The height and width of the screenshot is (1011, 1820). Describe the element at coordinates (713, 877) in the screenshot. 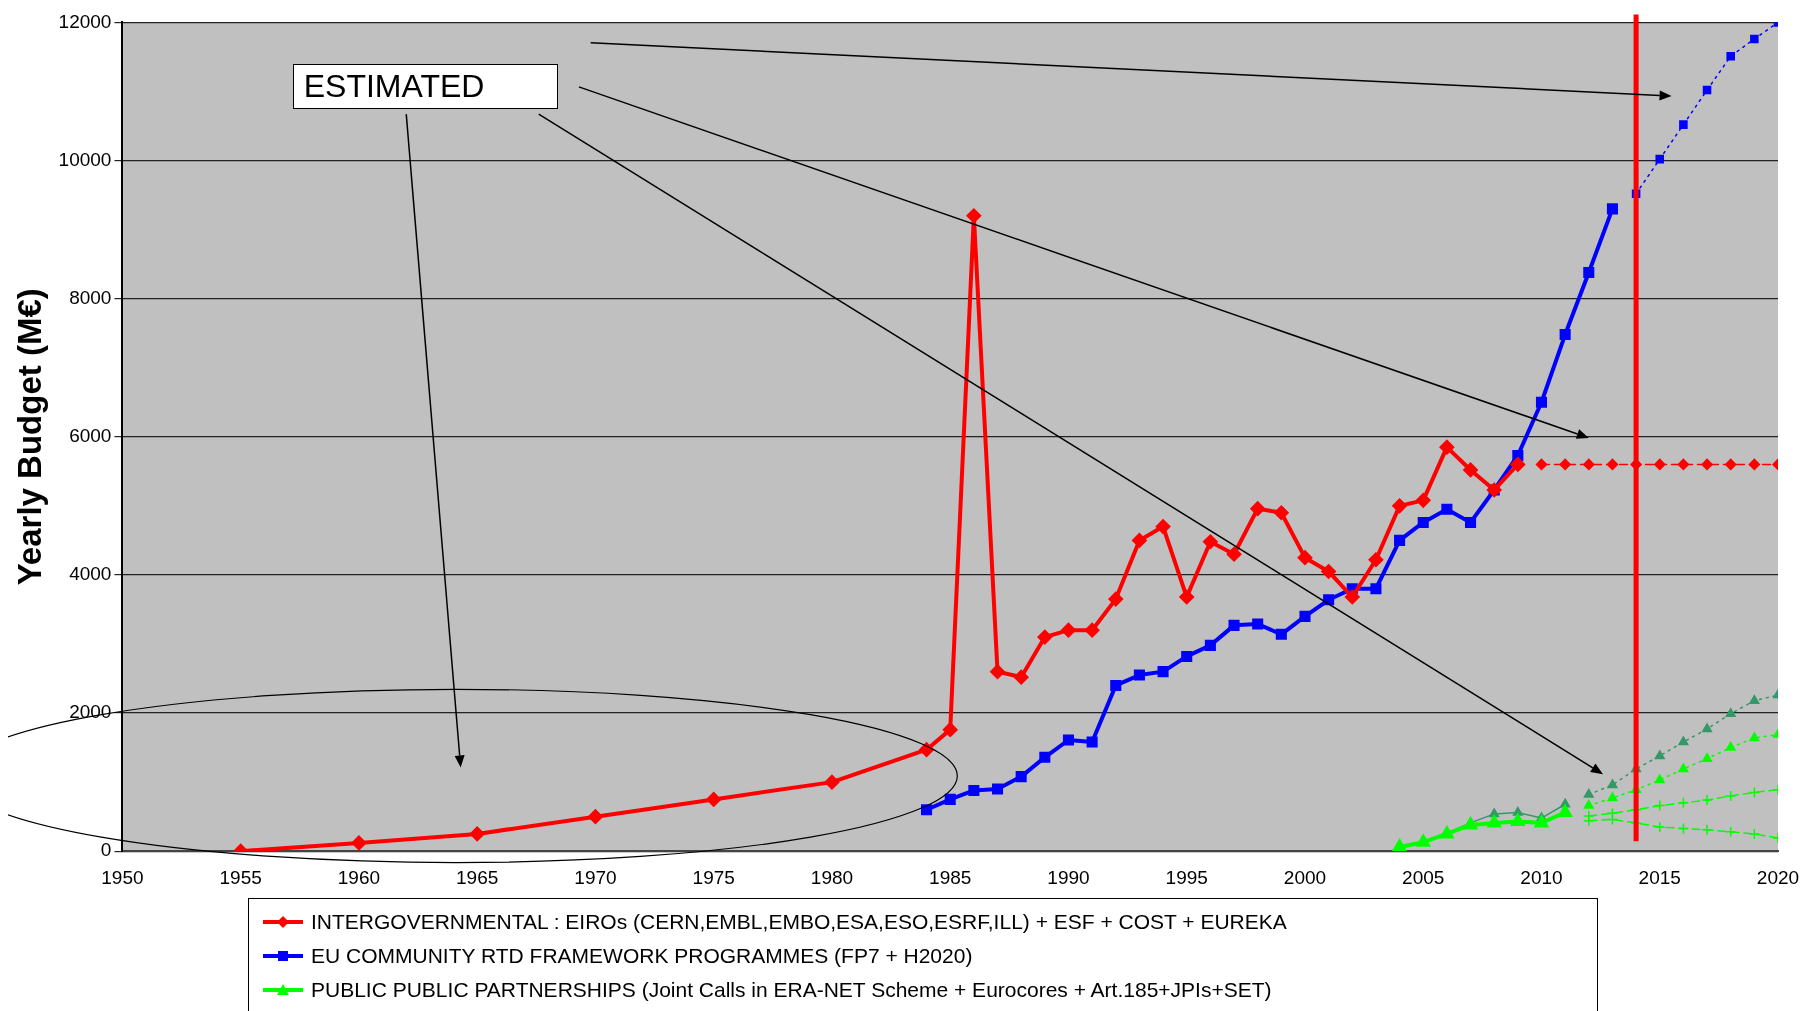

I see `x-tick-label: 1975` at that location.